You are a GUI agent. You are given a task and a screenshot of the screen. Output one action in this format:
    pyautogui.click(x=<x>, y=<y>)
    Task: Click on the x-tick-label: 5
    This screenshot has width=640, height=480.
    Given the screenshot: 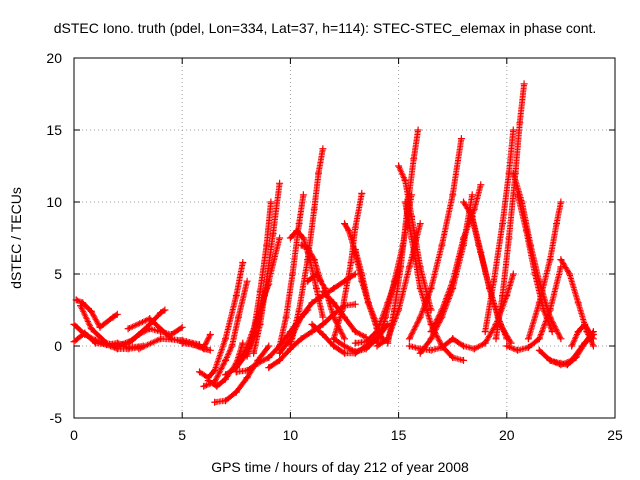 What is the action you would take?
    pyautogui.click(x=182, y=435)
    